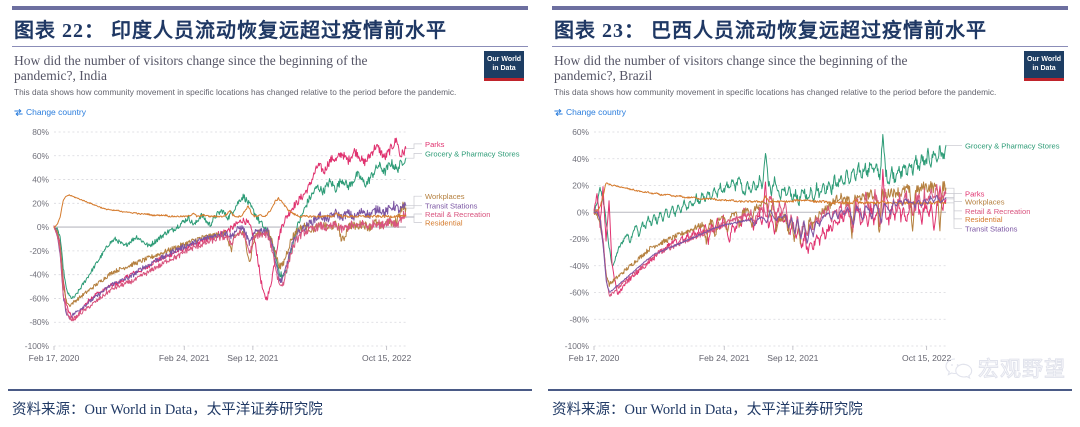 The height and width of the screenshot is (427, 1080). I want to click on figure-title-23: 图表 23： 巴西人员流动恢复远超过疫情前水平, so click(770, 31).